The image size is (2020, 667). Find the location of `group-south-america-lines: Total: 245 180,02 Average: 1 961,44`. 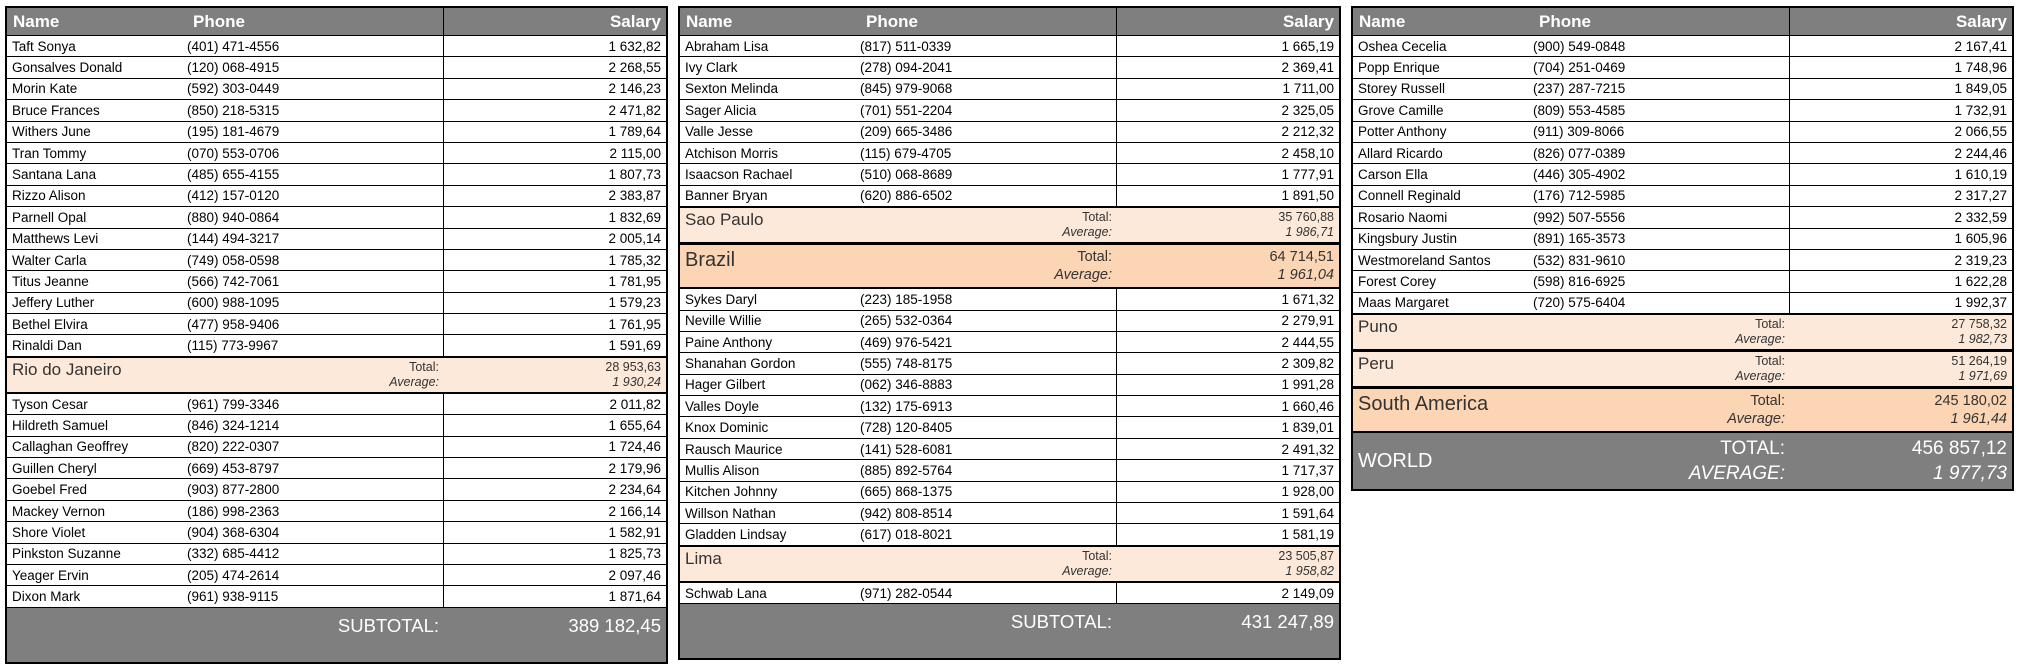

group-south-america-lines: Total: 245 180,02 Average: 1 961,44 is located at coordinates (1772, 410).